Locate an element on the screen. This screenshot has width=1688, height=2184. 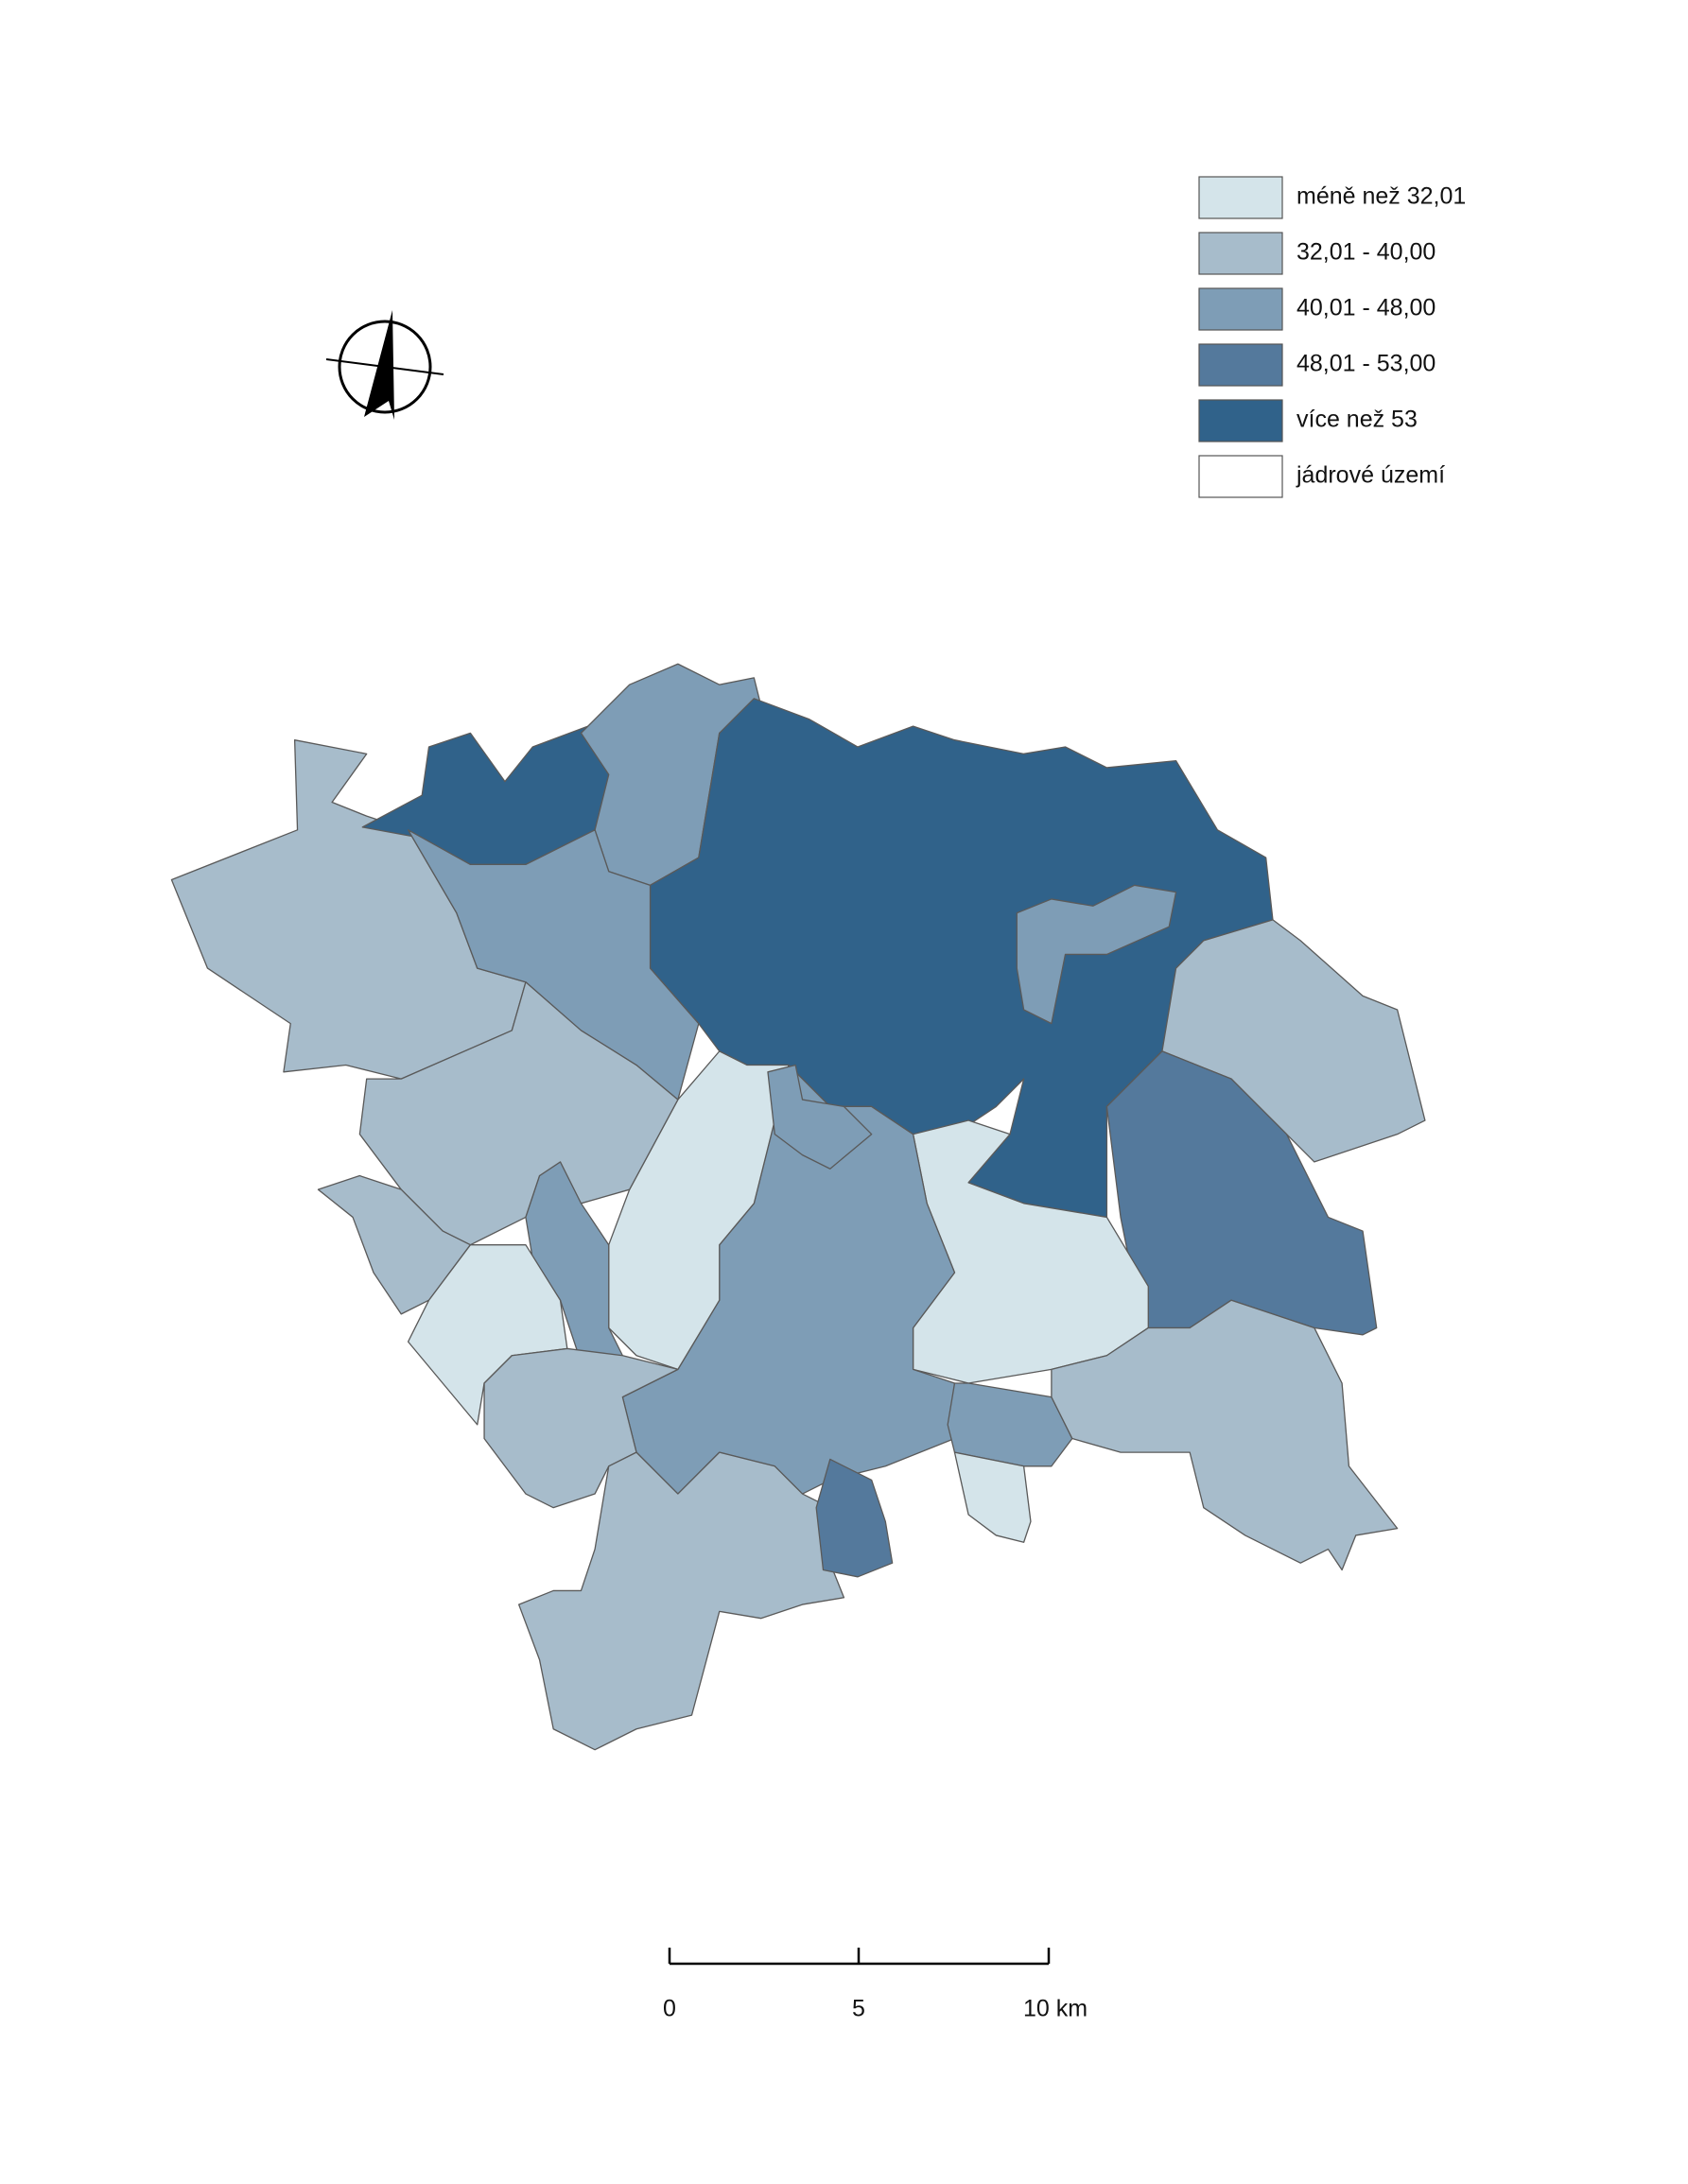
scale-bar-label: 5 is located at coordinates (858, 2009).